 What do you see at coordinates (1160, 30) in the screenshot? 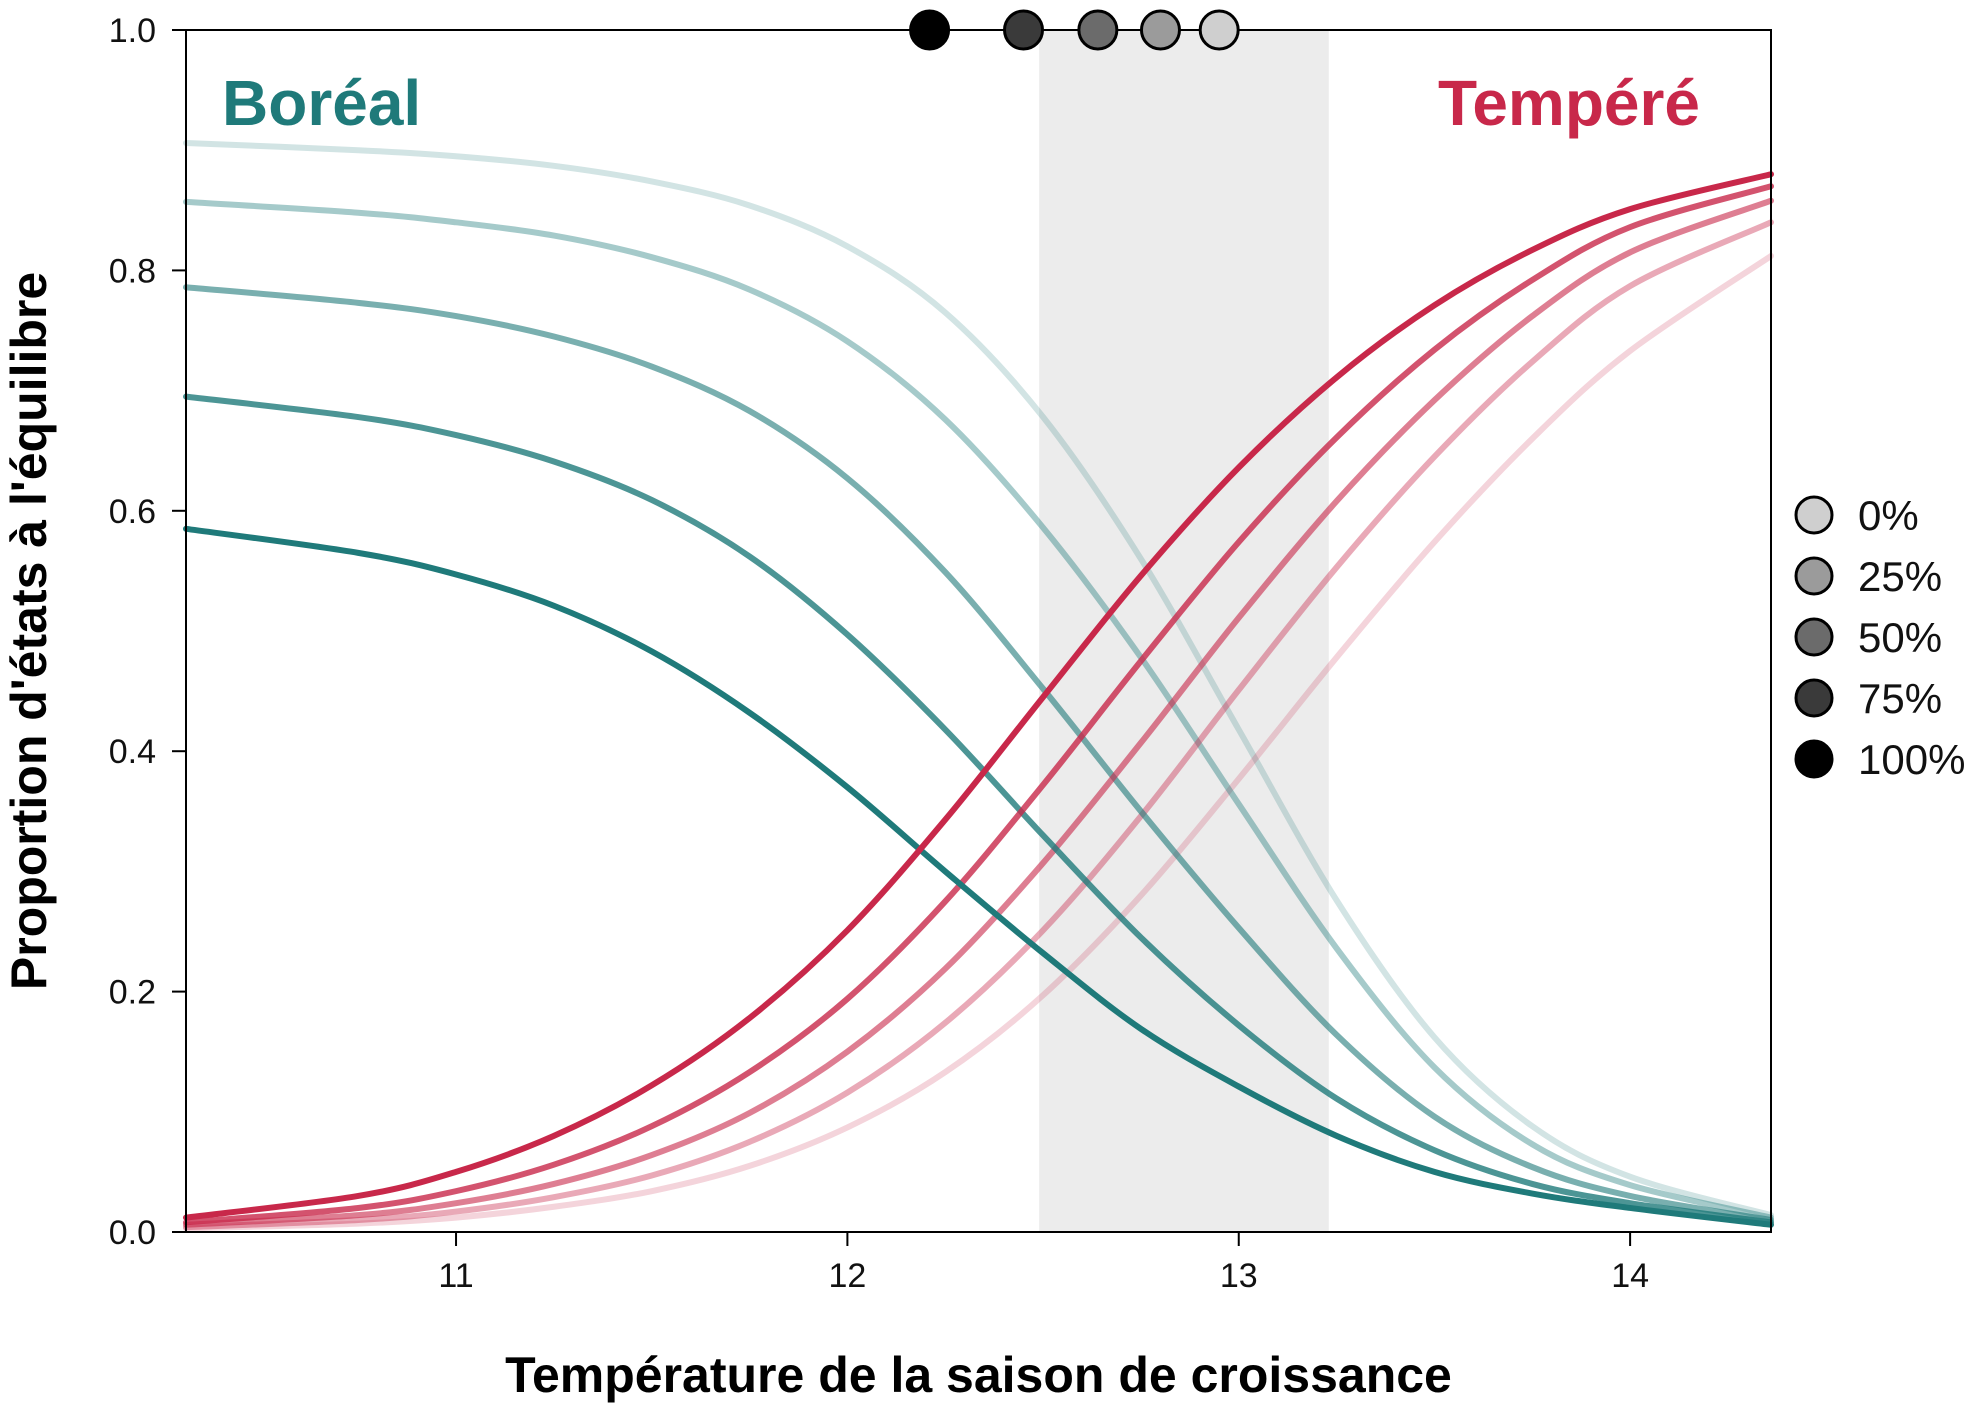
I see `marker-point-25pct` at bounding box center [1160, 30].